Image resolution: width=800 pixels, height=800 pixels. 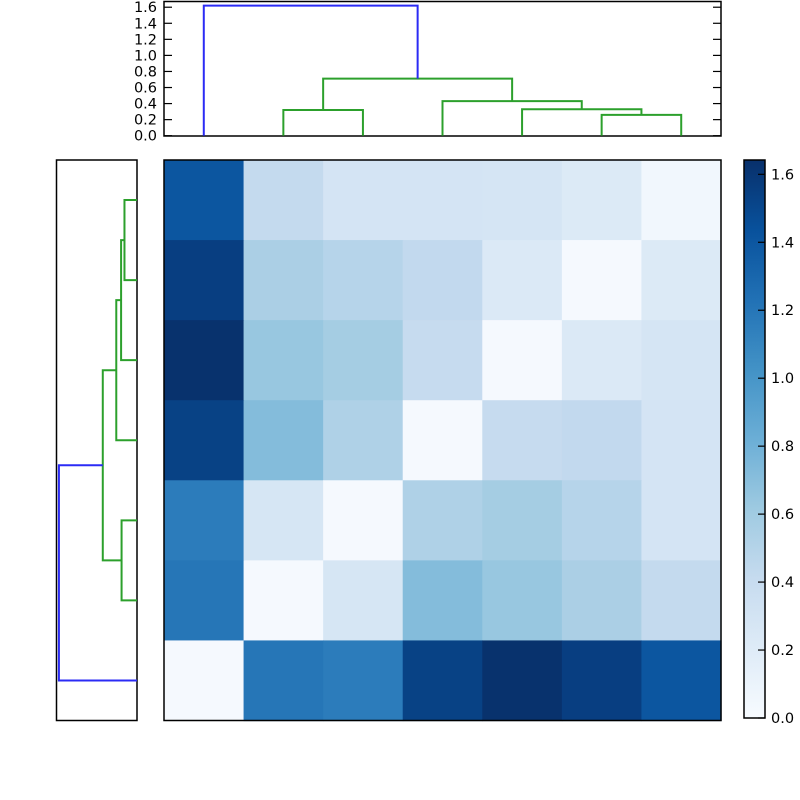 What do you see at coordinates (602, 520) in the screenshot?
I see `heatmap-cell-r5c6` at bounding box center [602, 520].